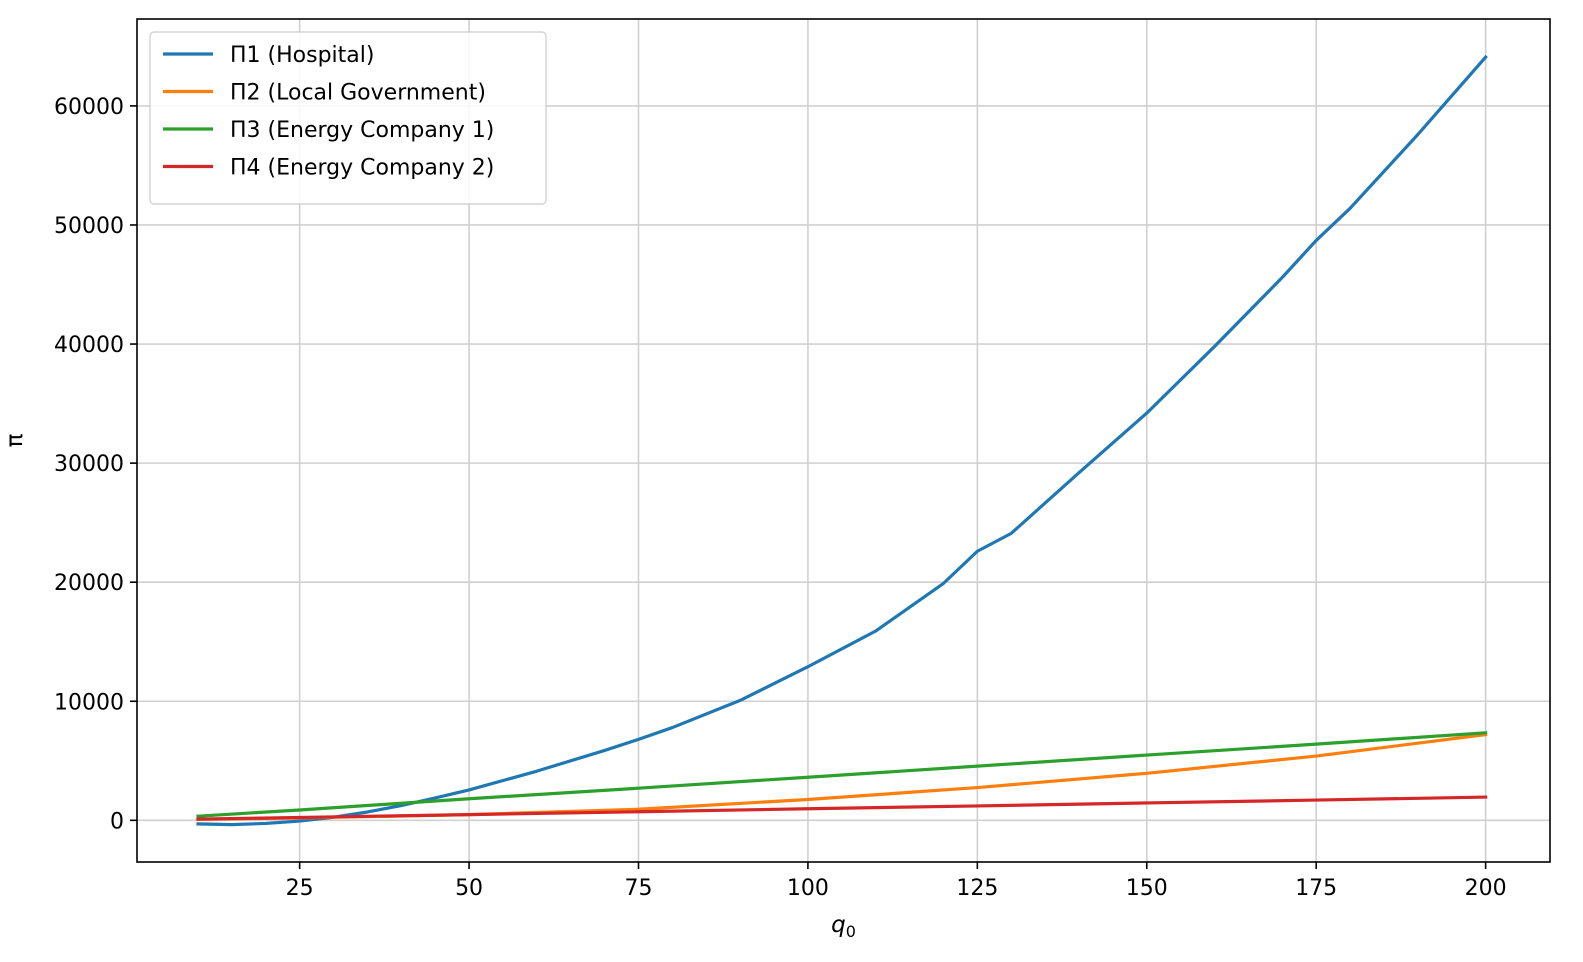  What do you see at coordinates (89, 345) in the screenshot?
I see `y-tick-label: 40000` at bounding box center [89, 345].